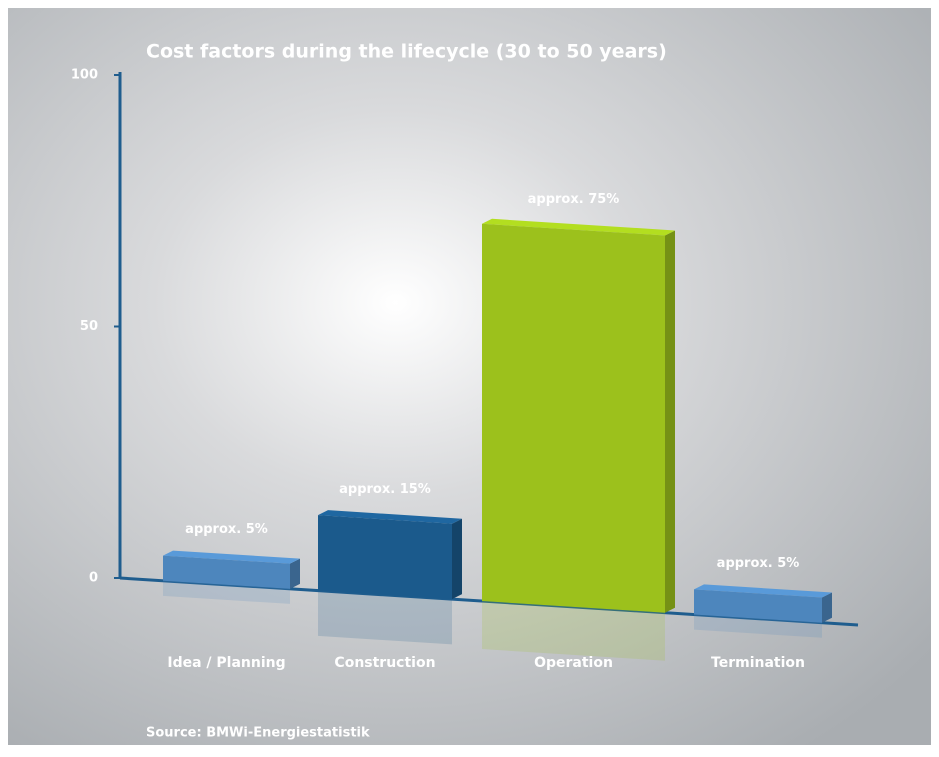 The image size is (939, 757). I want to click on y-tick-label: 0, so click(93, 578).